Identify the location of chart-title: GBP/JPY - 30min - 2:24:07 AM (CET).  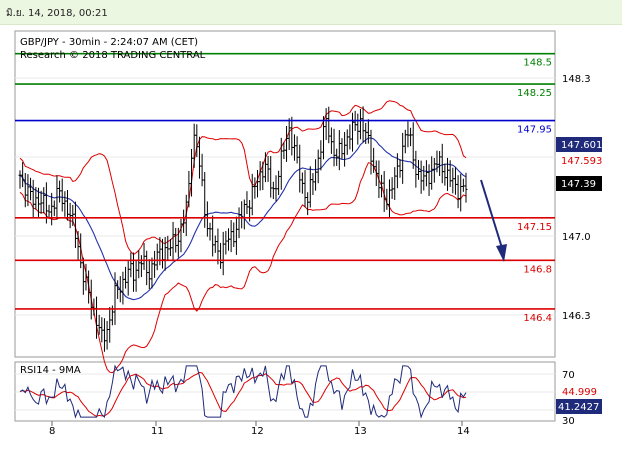
(109, 42).